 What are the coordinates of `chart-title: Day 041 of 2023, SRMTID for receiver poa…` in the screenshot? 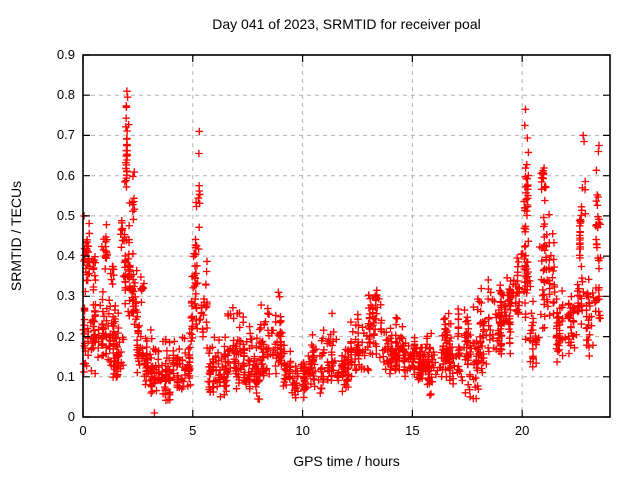 It's located at (346, 24).